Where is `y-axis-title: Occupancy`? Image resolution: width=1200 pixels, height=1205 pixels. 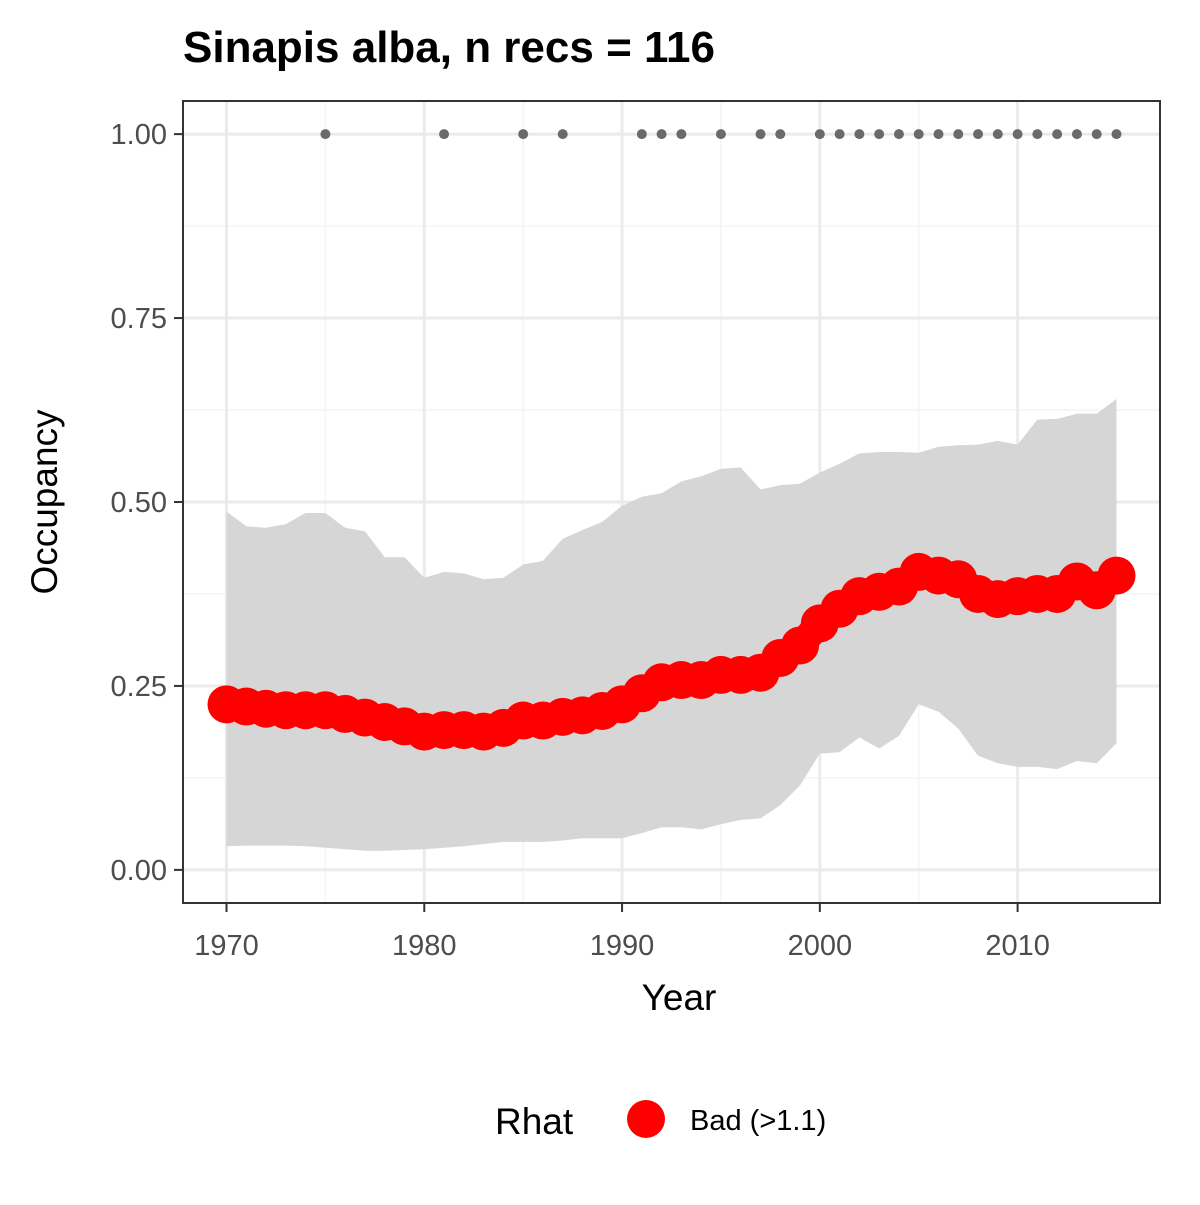
y-axis-title: Occupancy is located at coordinates (44, 502).